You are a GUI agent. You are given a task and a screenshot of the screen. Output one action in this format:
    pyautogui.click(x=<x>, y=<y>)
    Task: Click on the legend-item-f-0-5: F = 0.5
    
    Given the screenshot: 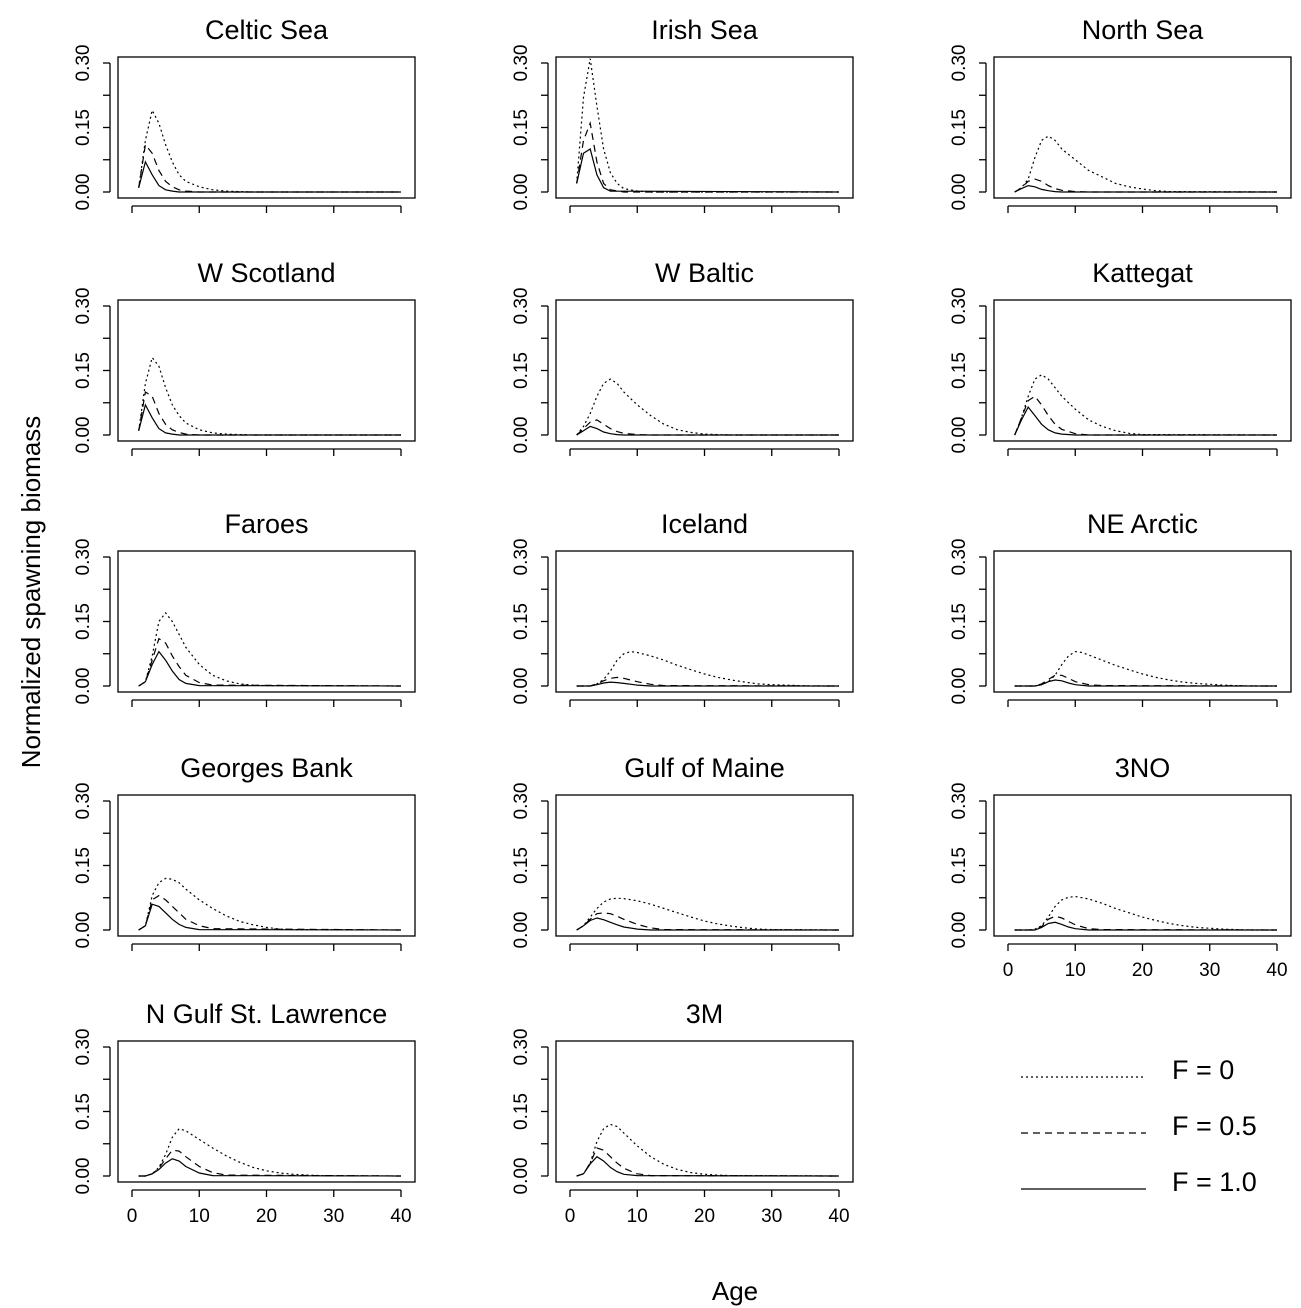 What is the action you would take?
    pyautogui.click(x=1139, y=1126)
    